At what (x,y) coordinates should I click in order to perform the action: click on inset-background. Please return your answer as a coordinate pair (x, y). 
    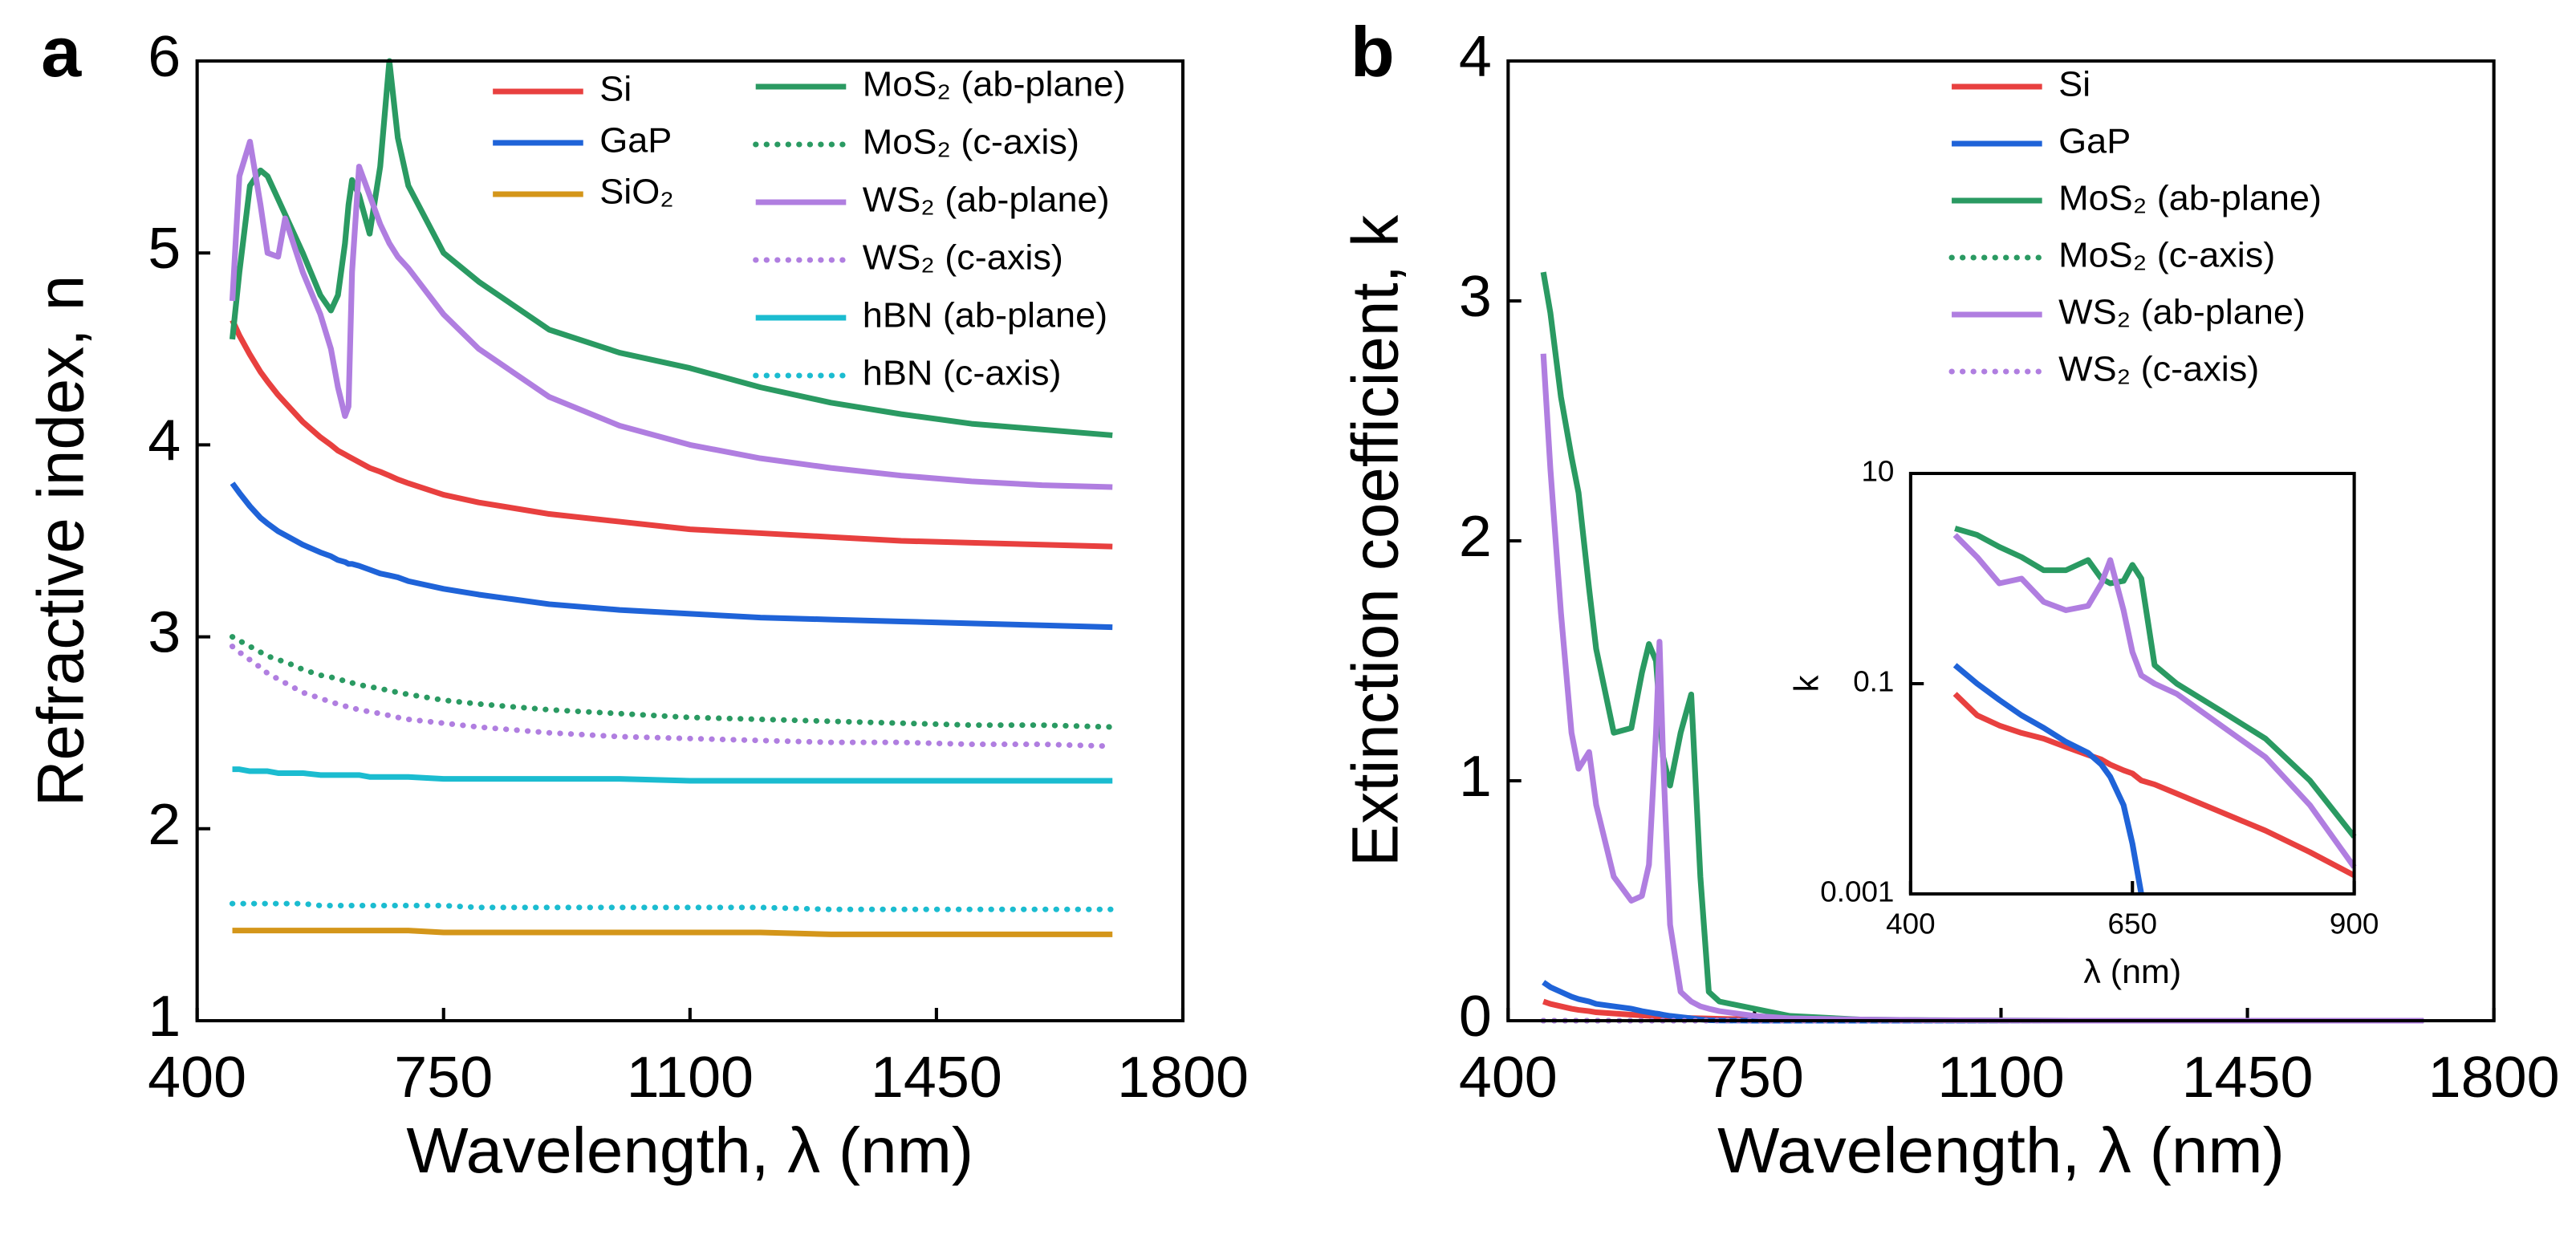
    Looking at the image, I should click on (2132, 683).